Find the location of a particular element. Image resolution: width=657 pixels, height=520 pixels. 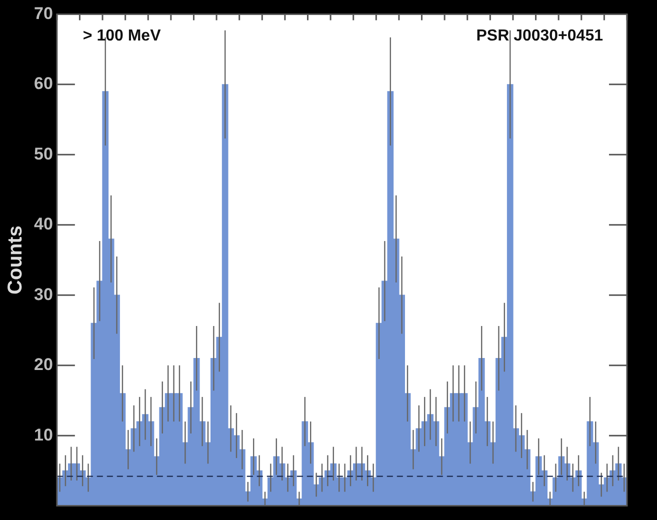

y-tick-label: 60 is located at coordinates (43, 84).